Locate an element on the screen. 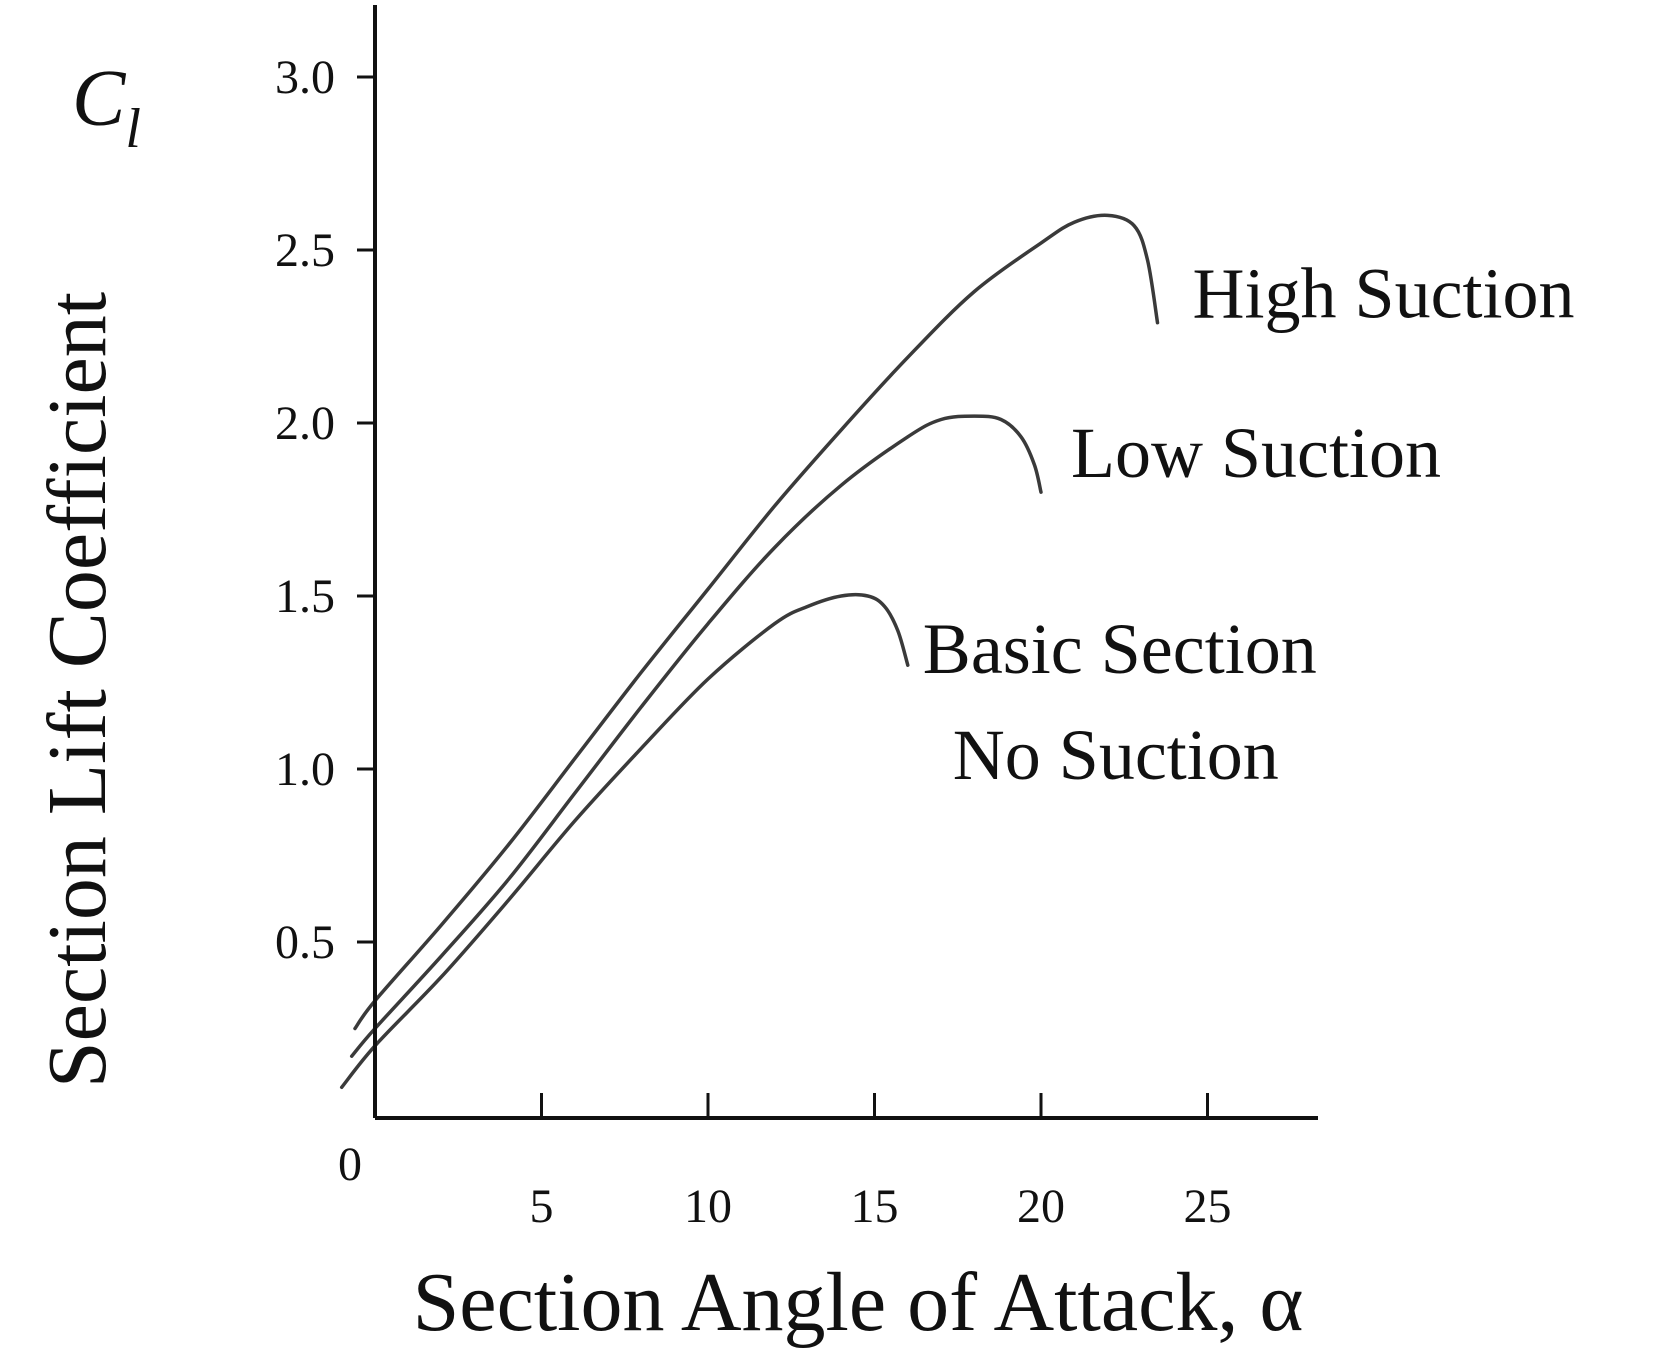  y-tick-label: 1.0 is located at coordinates (305, 769).